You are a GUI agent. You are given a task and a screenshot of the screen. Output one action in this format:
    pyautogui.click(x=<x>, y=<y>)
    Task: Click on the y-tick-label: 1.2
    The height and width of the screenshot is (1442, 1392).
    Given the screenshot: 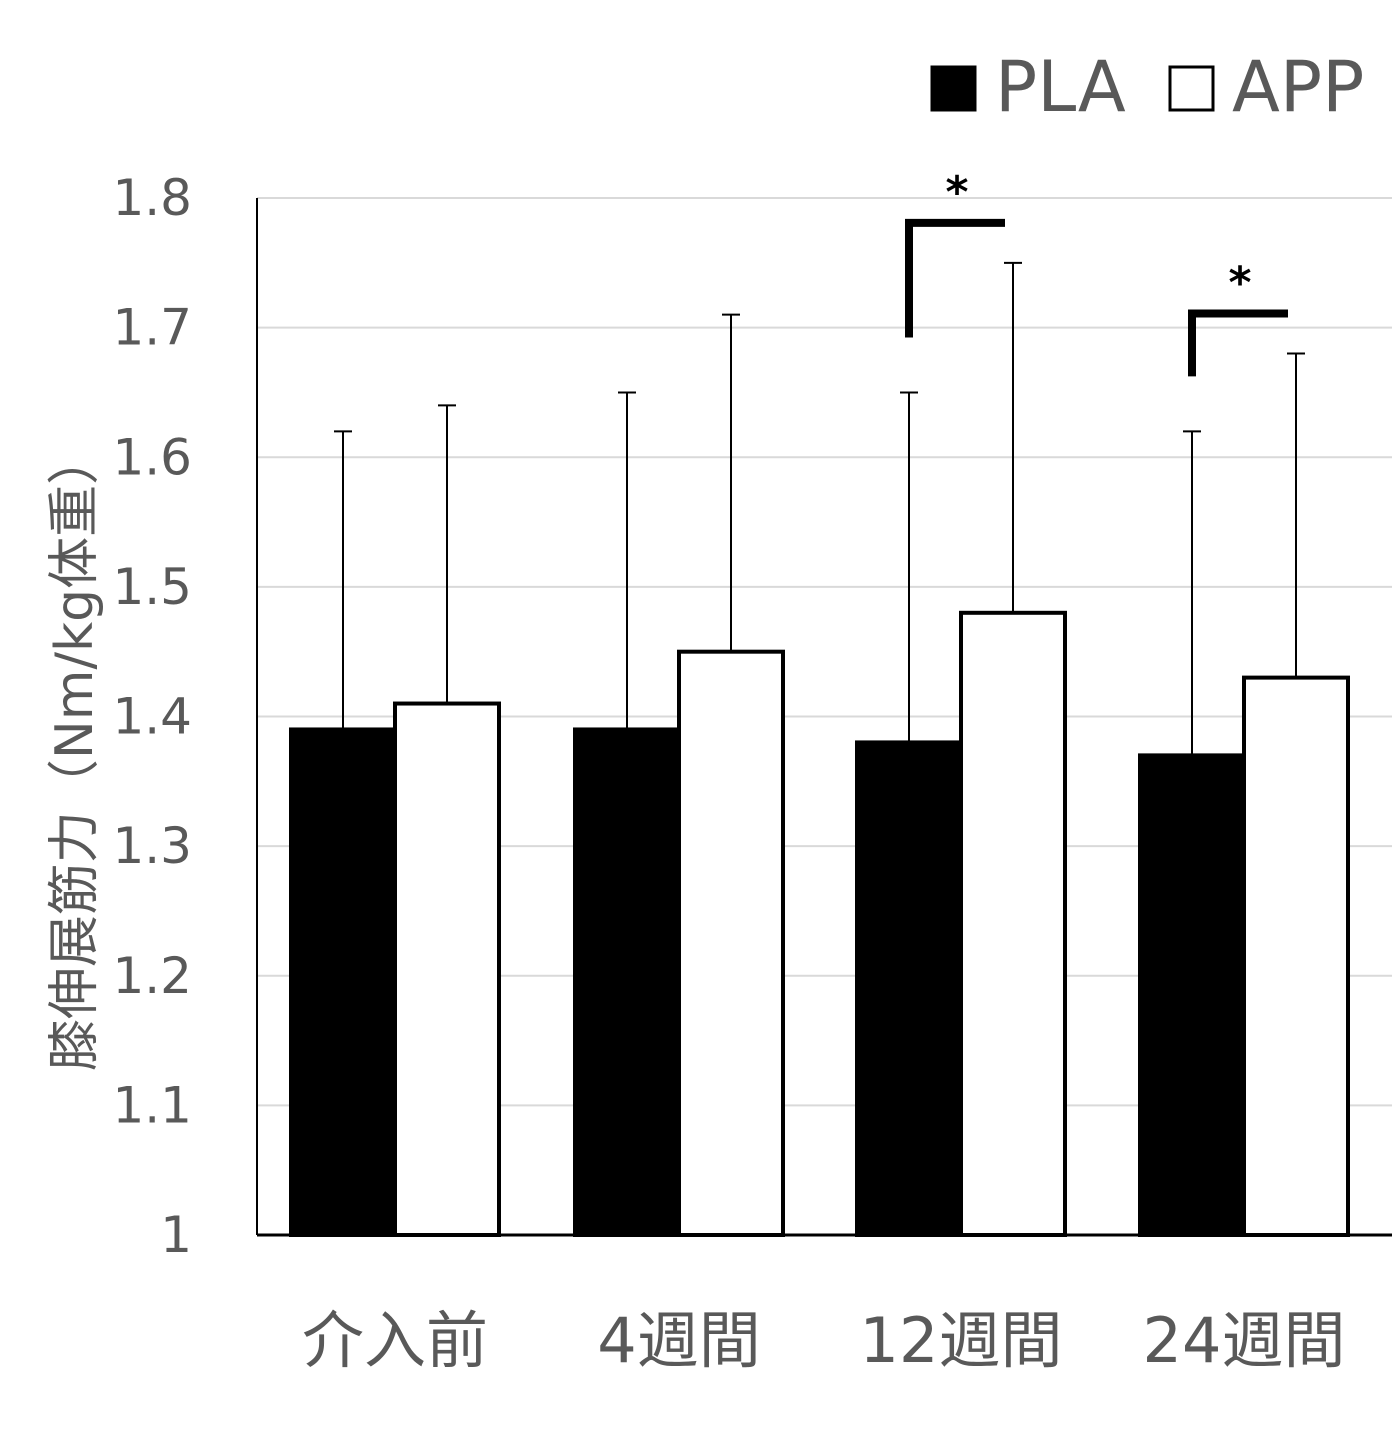 What is the action you would take?
    pyautogui.click(x=152, y=976)
    